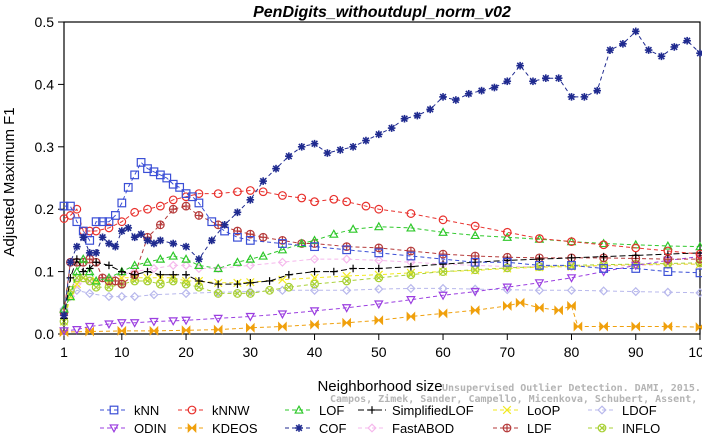 The width and height of the screenshot is (702, 434). Describe the element at coordinates (315, 352) in the screenshot. I see `x-tick-label: 40` at that location.